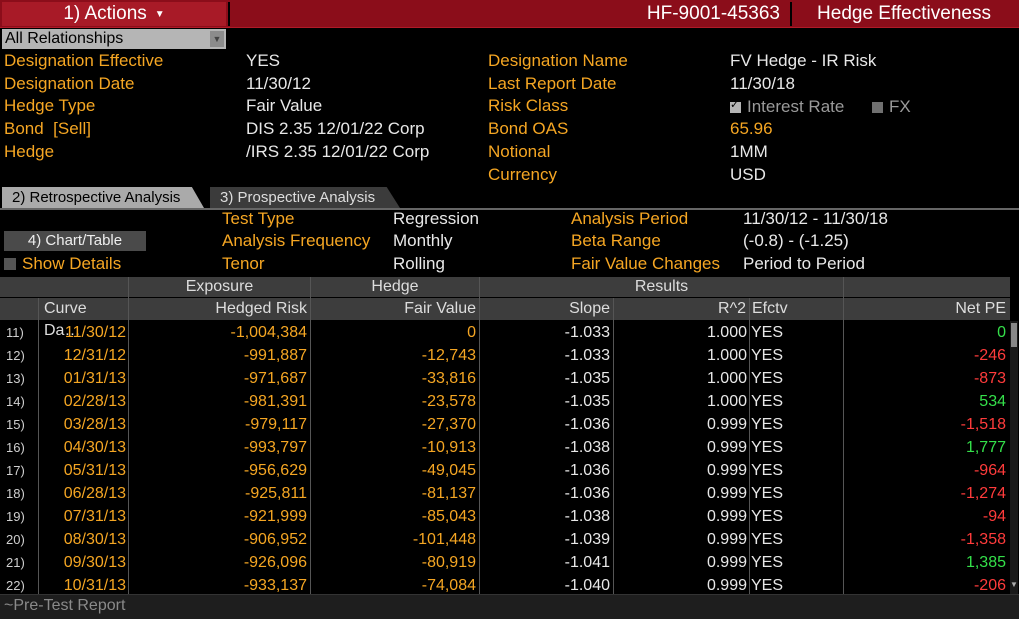 The height and width of the screenshot is (619, 1019). What do you see at coordinates (587, 332) in the screenshot?
I see `slope-cell: -1.033` at bounding box center [587, 332].